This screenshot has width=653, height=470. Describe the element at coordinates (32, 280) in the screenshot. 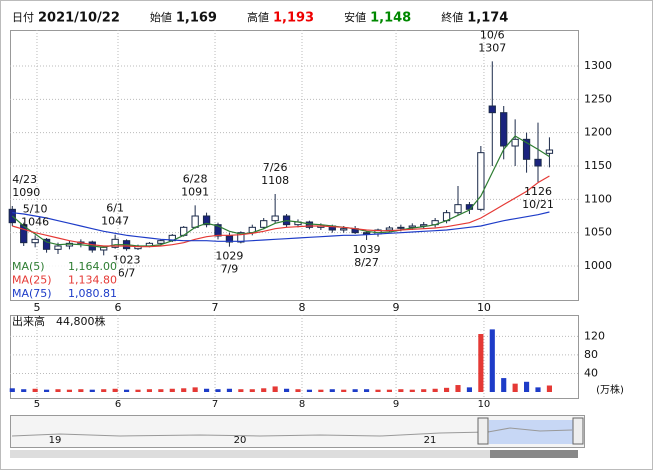

I see `legend-name: MA(25)` at that location.